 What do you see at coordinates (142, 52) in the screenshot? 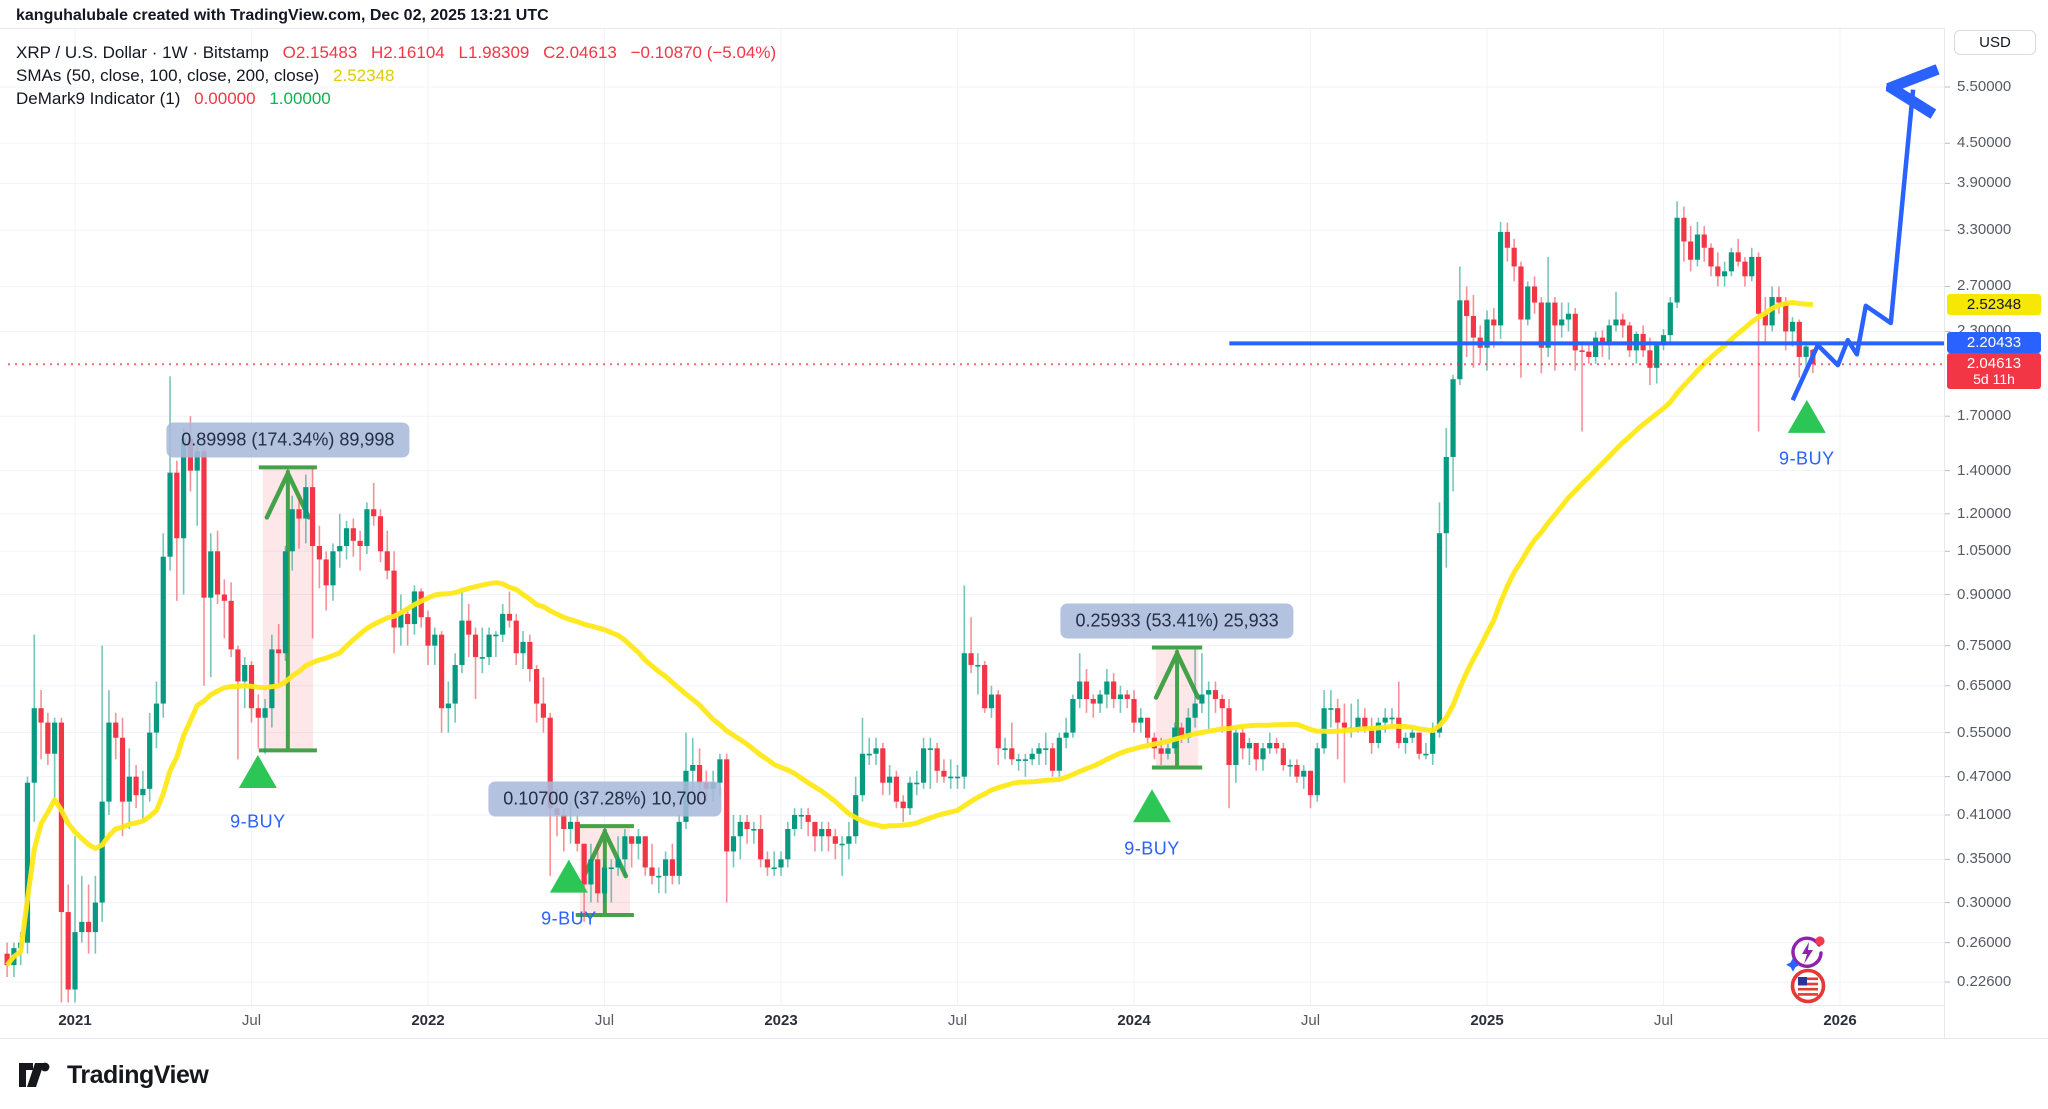
I see `symbol-title: XRP / U.S. Dollar · 1W · Bitstamp` at bounding box center [142, 52].